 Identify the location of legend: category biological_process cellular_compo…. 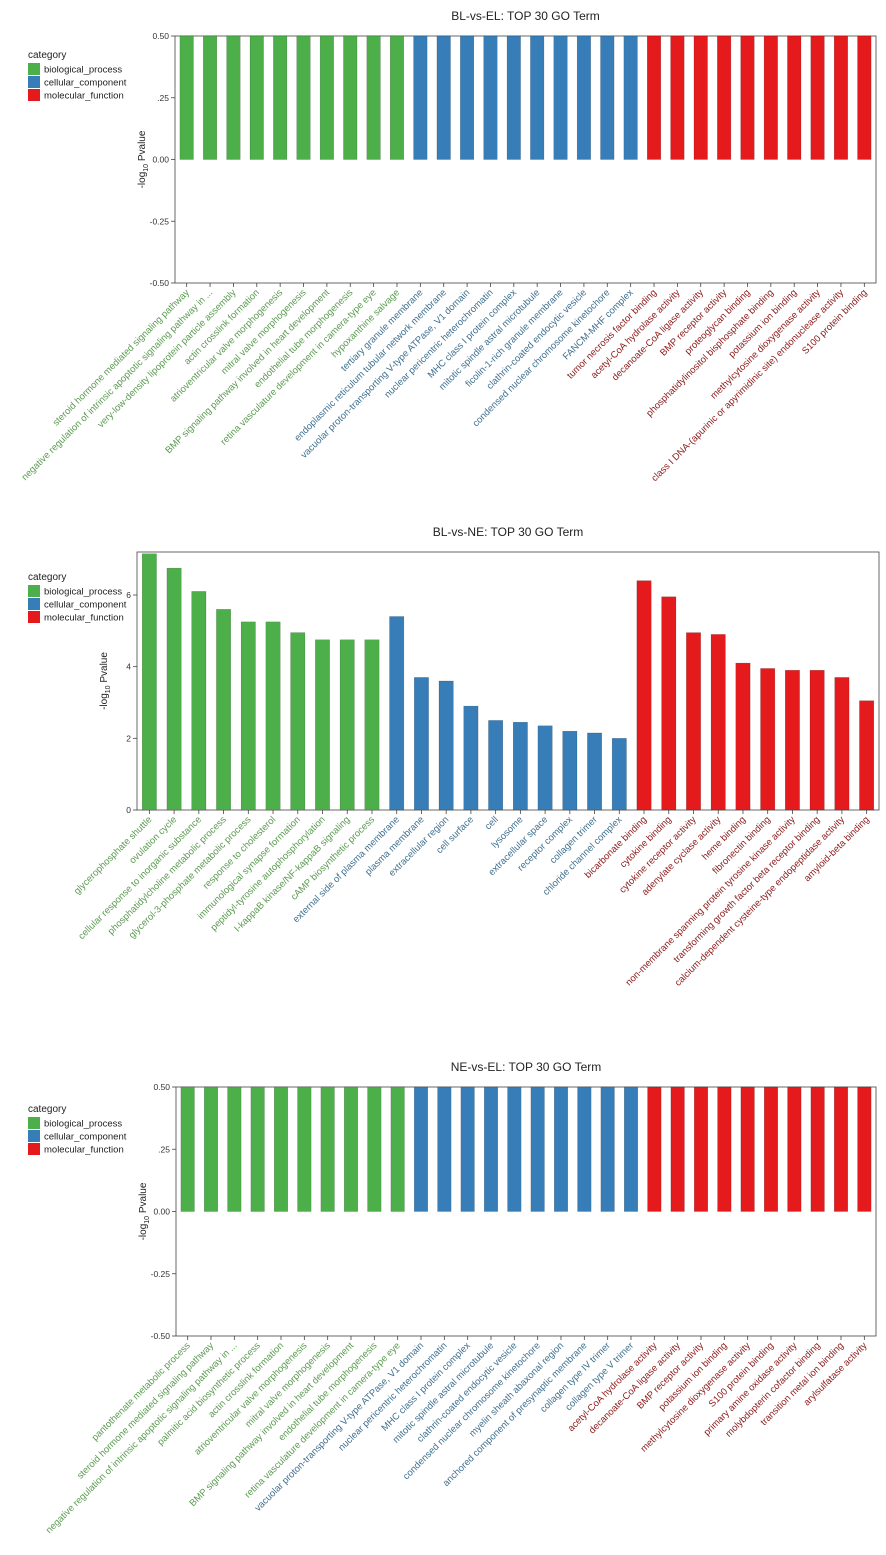
(77, 598).